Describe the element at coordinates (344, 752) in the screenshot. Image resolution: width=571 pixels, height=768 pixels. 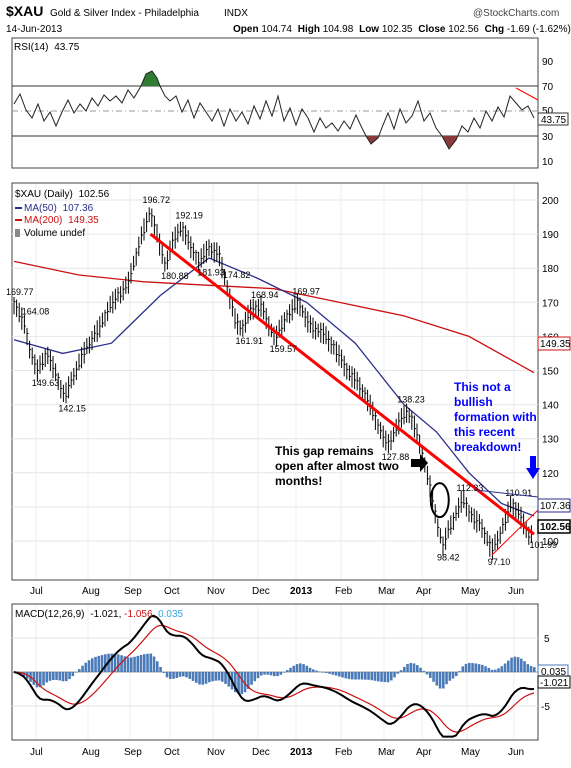
I see `macd-month-label: Feb` at that location.